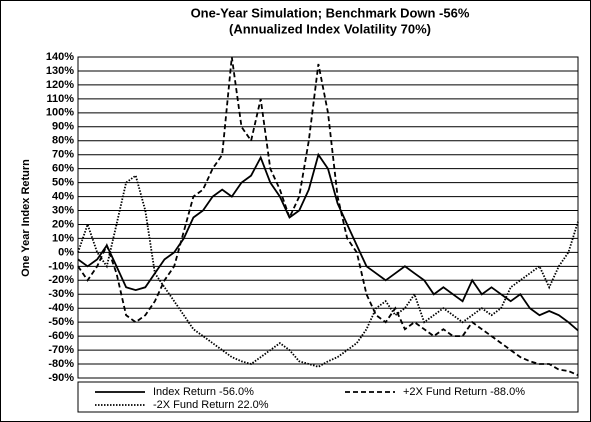 The image size is (591, 422). I want to click on y-tick-label: 130%, so click(60, 71).